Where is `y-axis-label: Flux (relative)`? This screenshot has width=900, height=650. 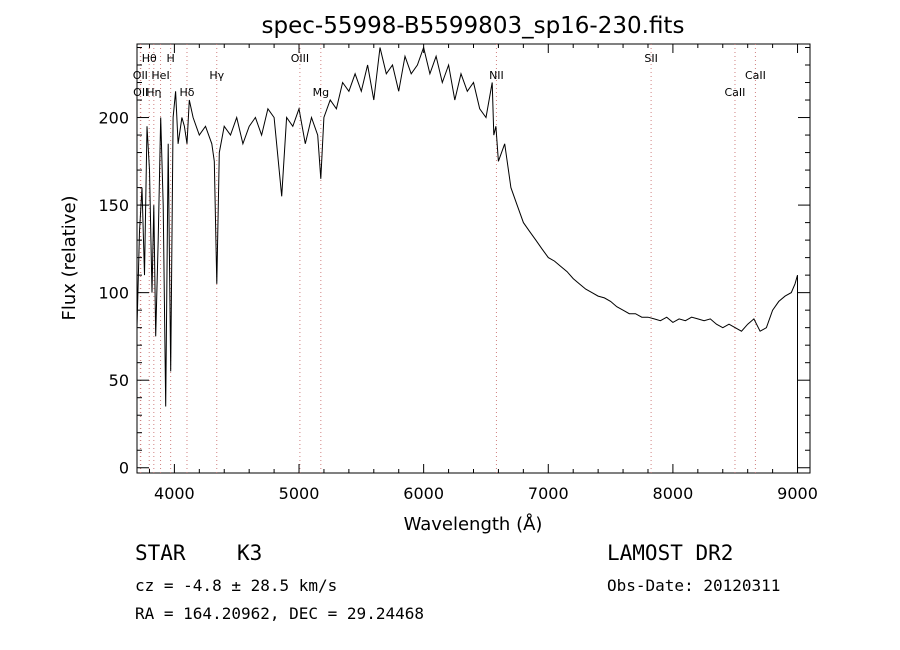
y-axis-label: Flux (relative) is located at coordinates (69, 257).